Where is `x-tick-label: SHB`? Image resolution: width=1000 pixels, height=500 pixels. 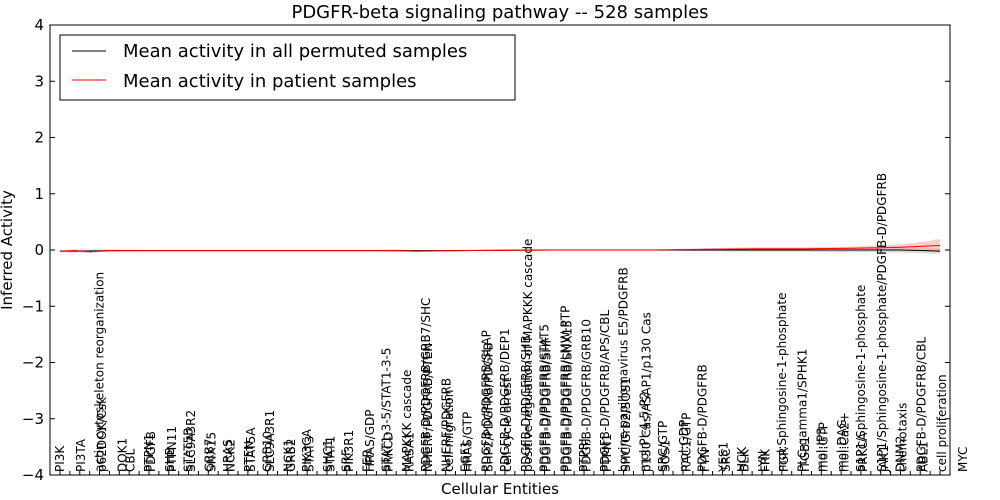 x-tick-label: SHB is located at coordinates (170, 459).